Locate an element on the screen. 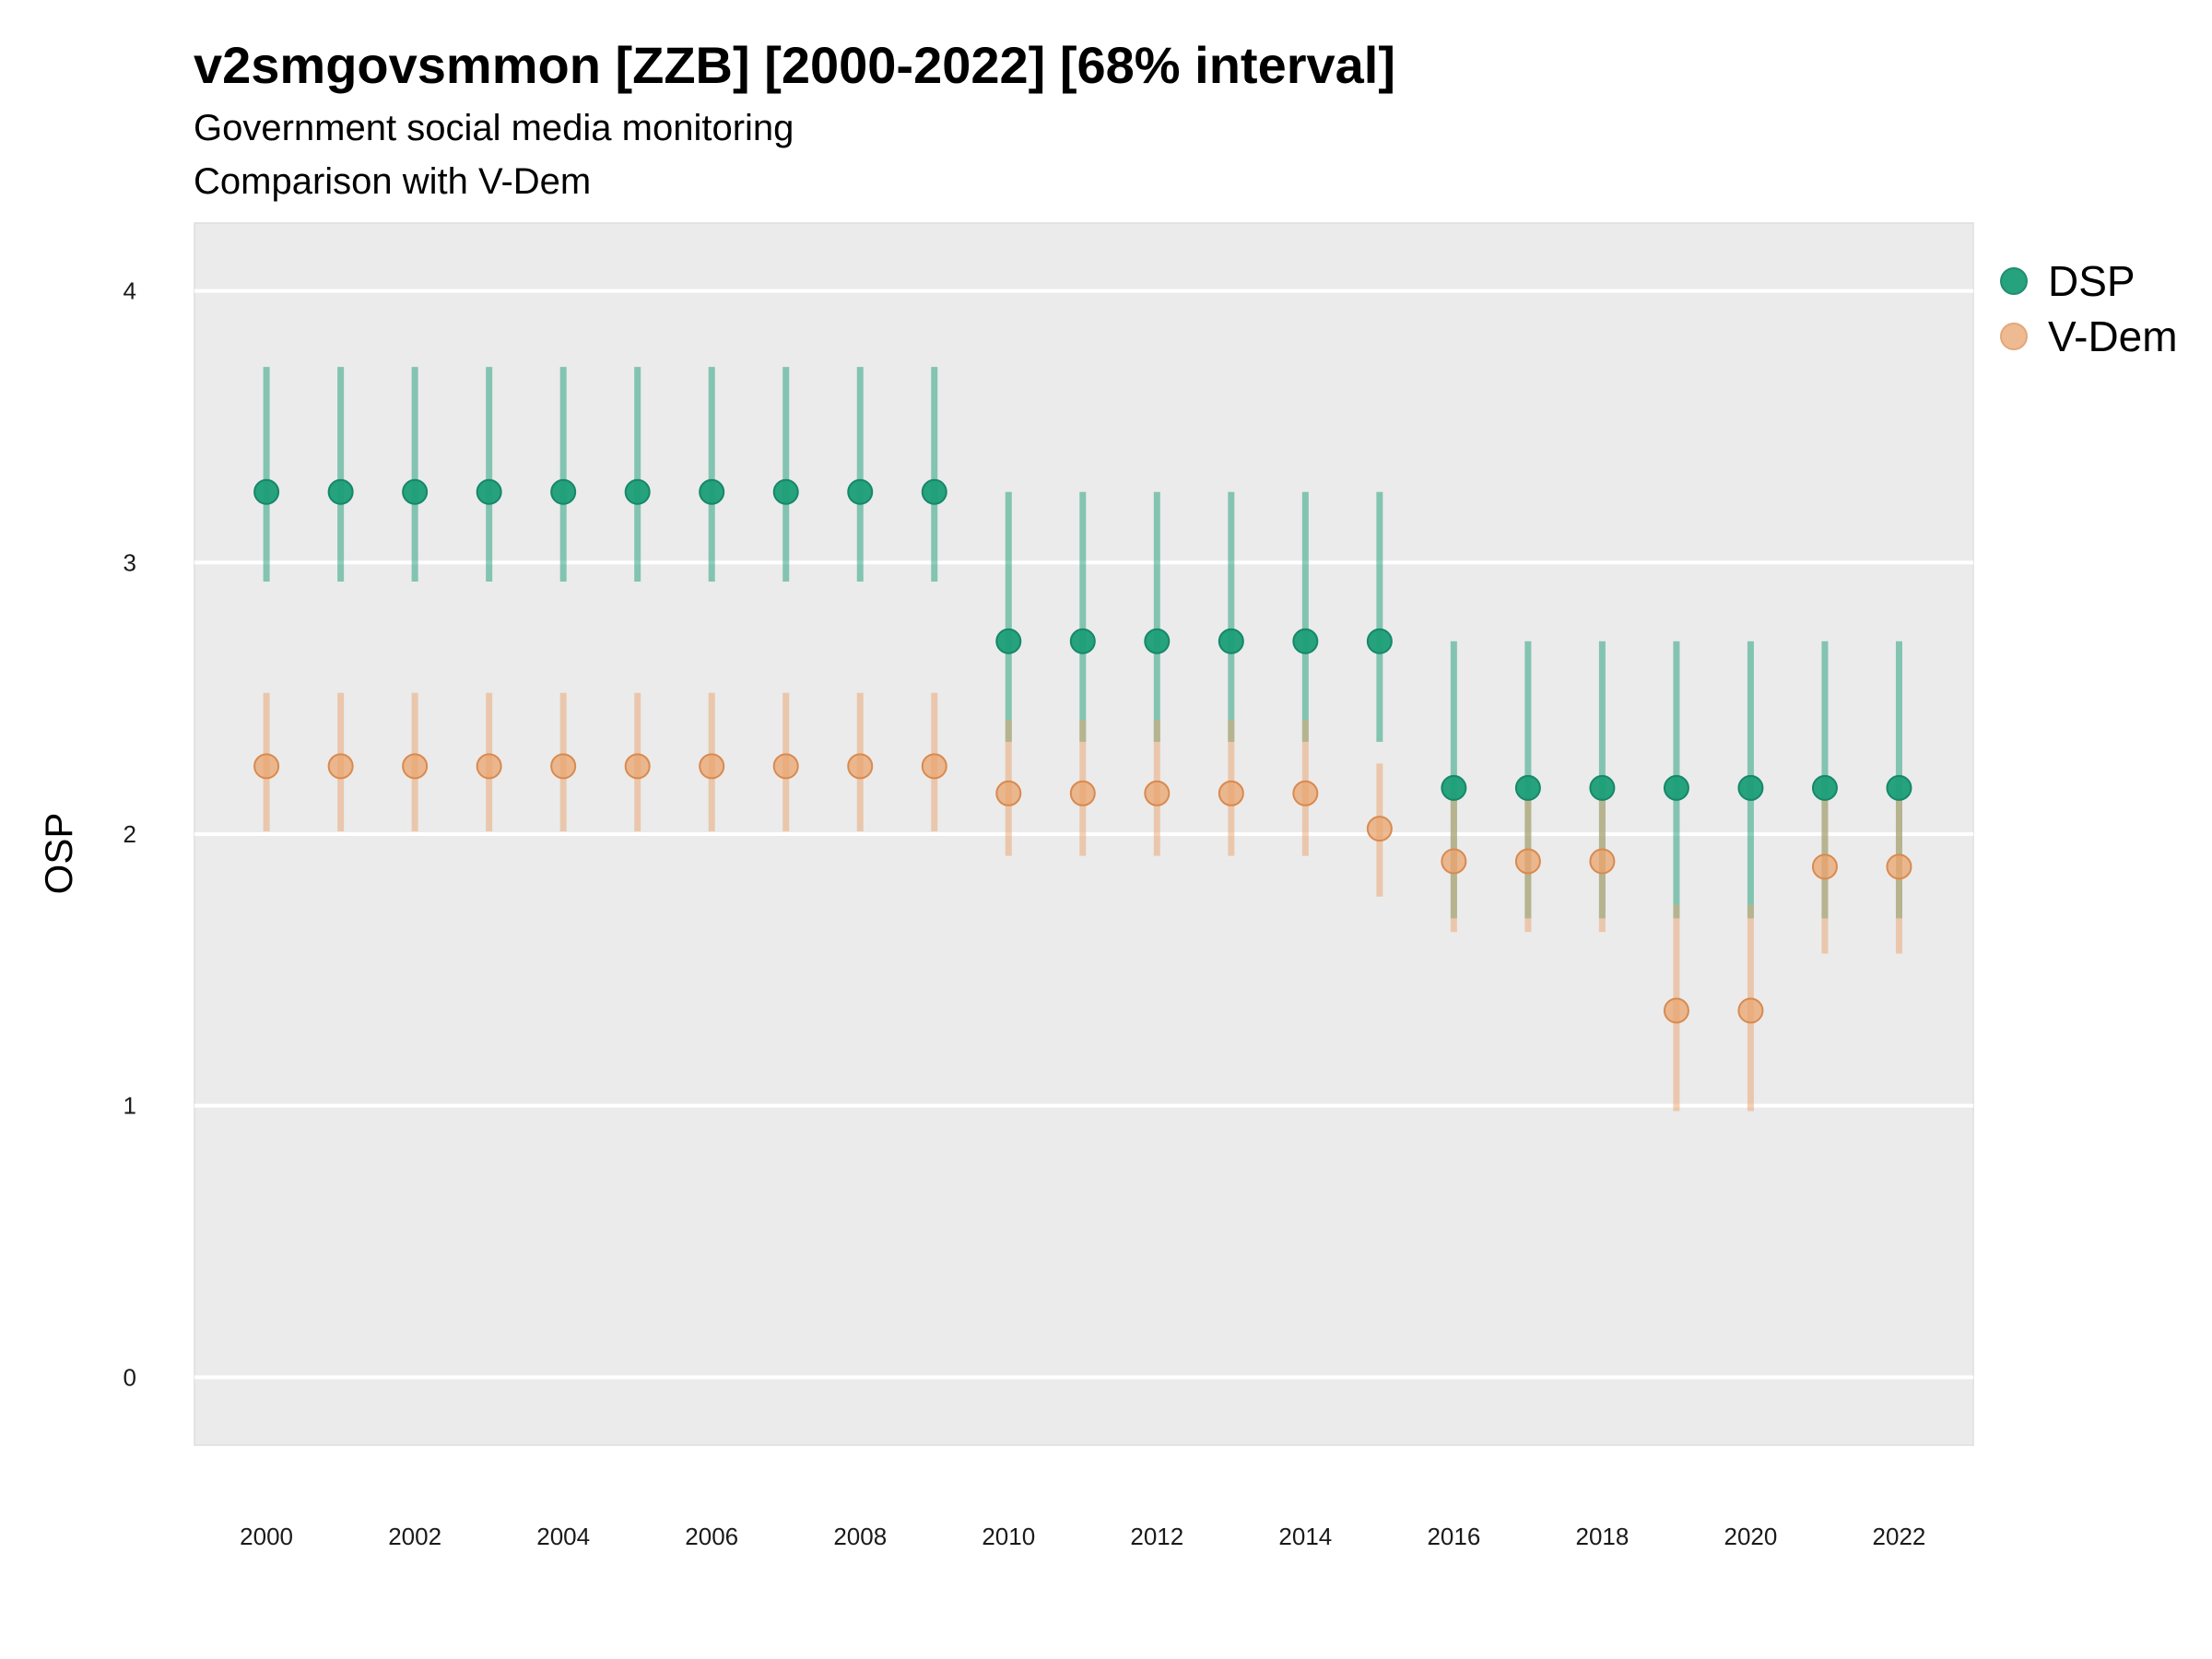 This screenshot has width=2212, height=1659. point-vdem-2007 is located at coordinates (785, 766).